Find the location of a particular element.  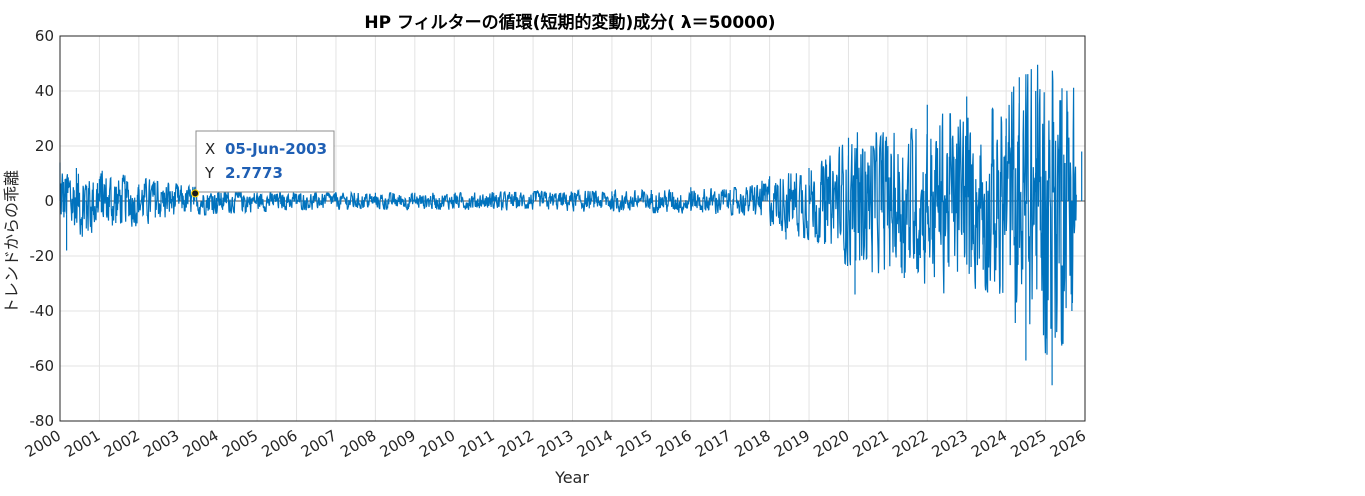

y-tick-label: -60 is located at coordinates (42, 366).